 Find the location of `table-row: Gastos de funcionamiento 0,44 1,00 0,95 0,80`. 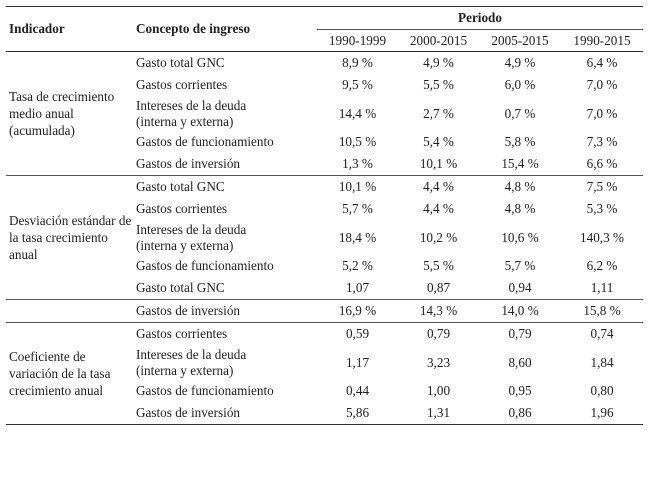

table-row: Gastos de funcionamiento 0,44 1,00 0,95 0,80 is located at coordinates (324, 391).